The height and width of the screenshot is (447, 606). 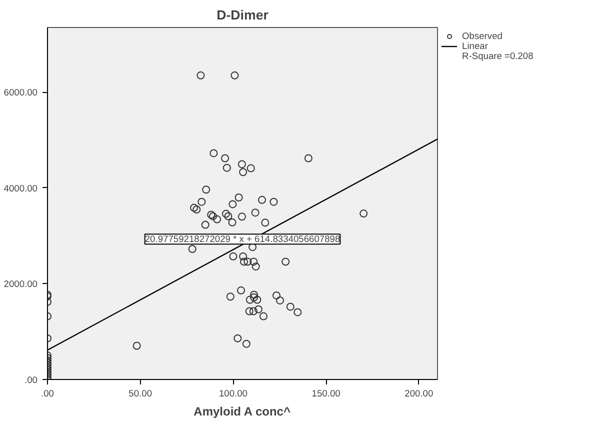 What do you see at coordinates (475, 46) in the screenshot?
I see `legend-label: Linear` at bounding box center [475, 46].